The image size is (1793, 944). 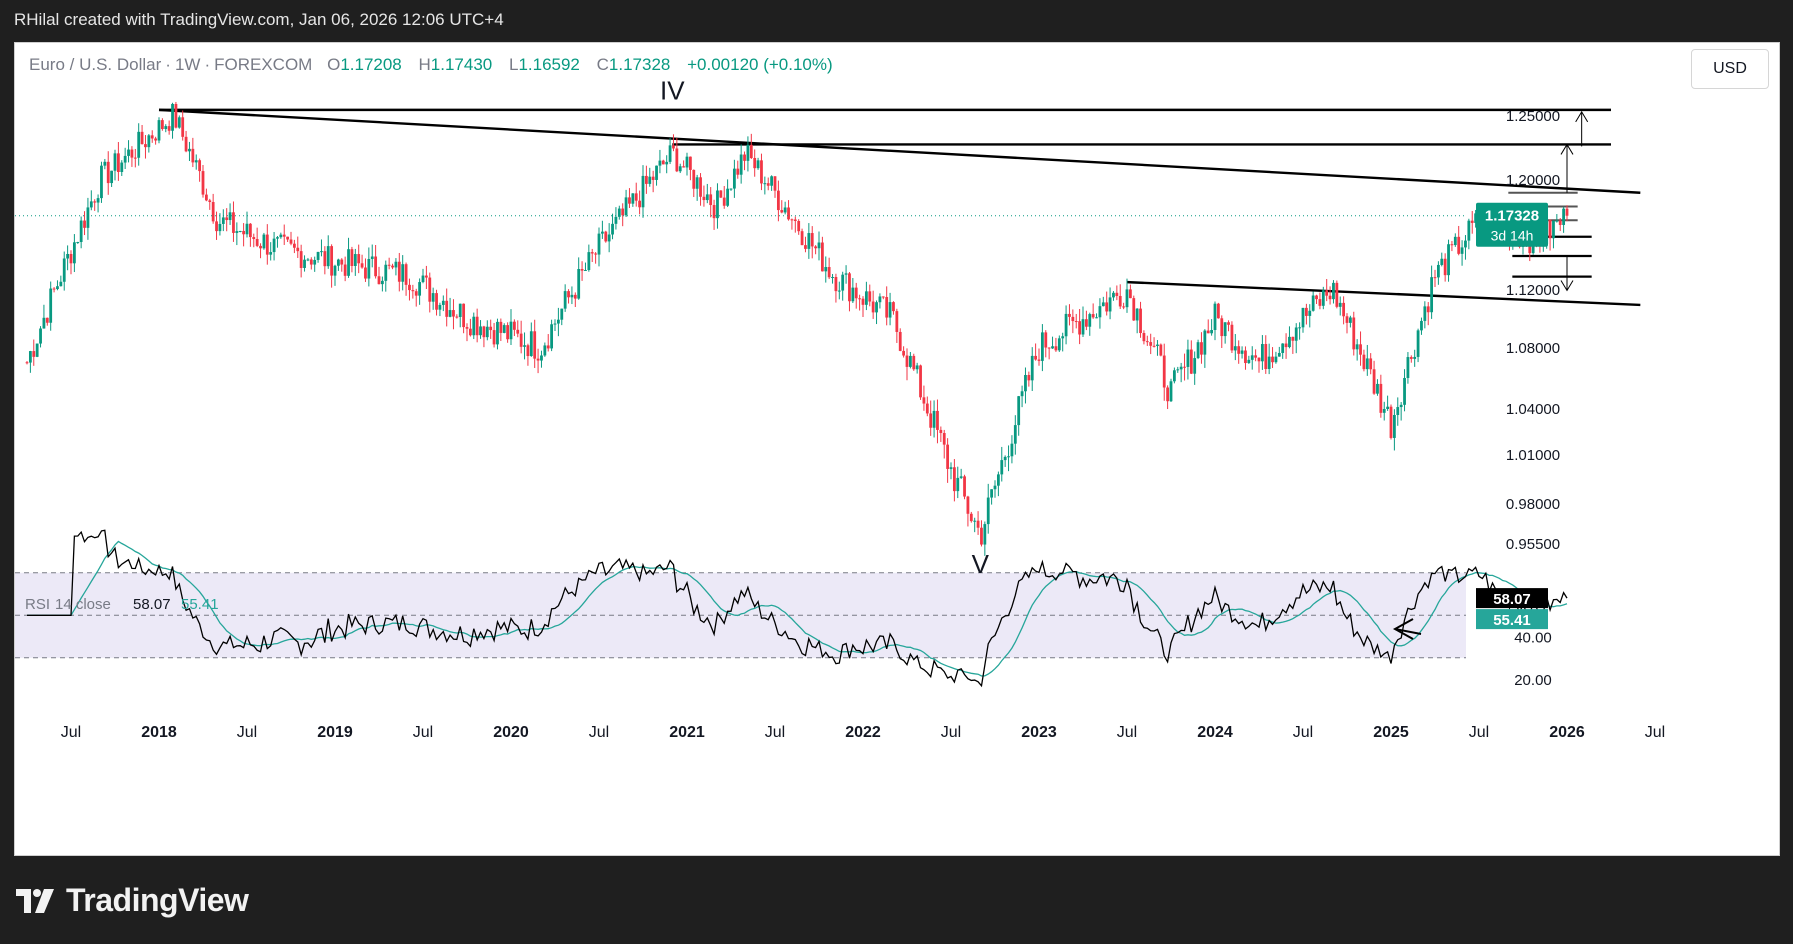 I want to click on rsi-axis-tick: 20.00, so click(x=1533, y=680).